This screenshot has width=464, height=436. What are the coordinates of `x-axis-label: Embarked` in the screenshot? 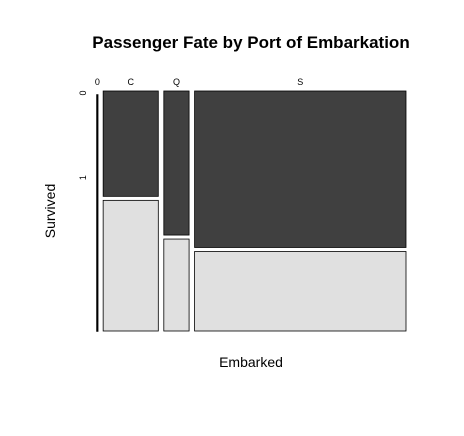 It's located at (251, 362).